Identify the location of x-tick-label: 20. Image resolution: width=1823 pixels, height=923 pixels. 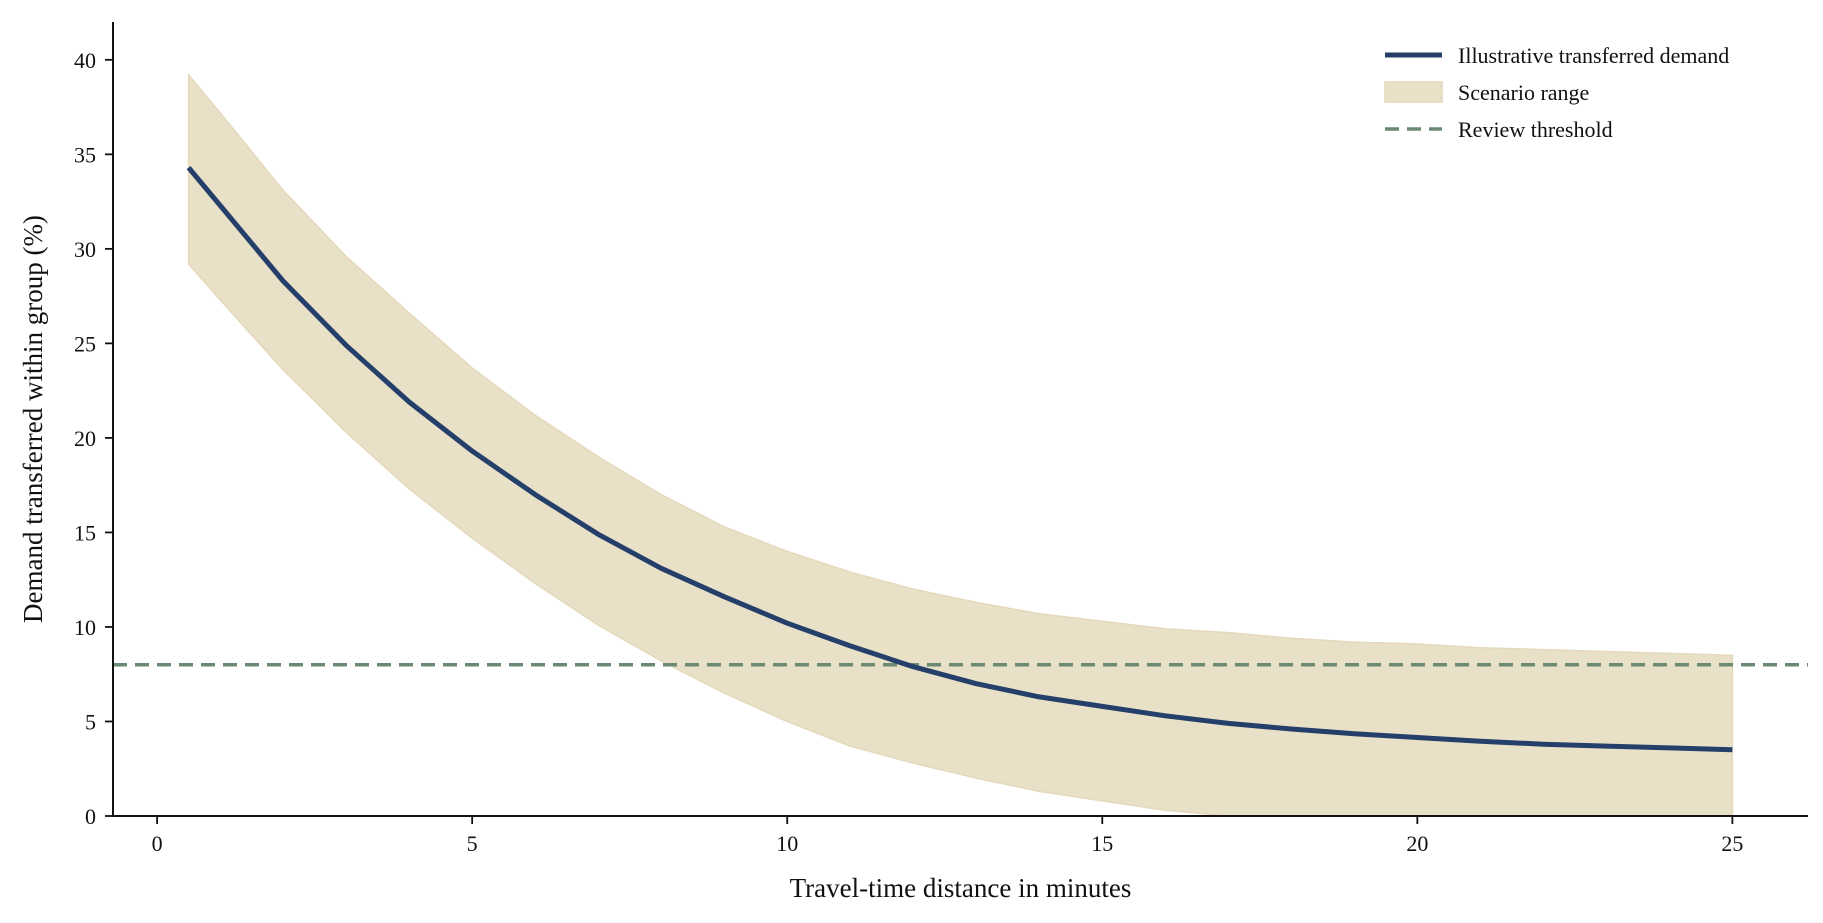
(1417, 843).